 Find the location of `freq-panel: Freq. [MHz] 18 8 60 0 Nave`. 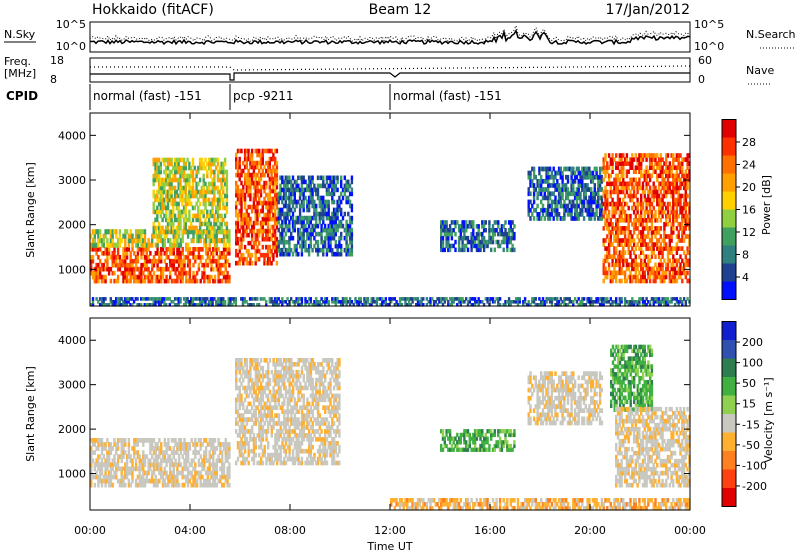

freq-panel: Freq. [MHz] 18 8 60 0 Nave is located at coordinates (389, 70).